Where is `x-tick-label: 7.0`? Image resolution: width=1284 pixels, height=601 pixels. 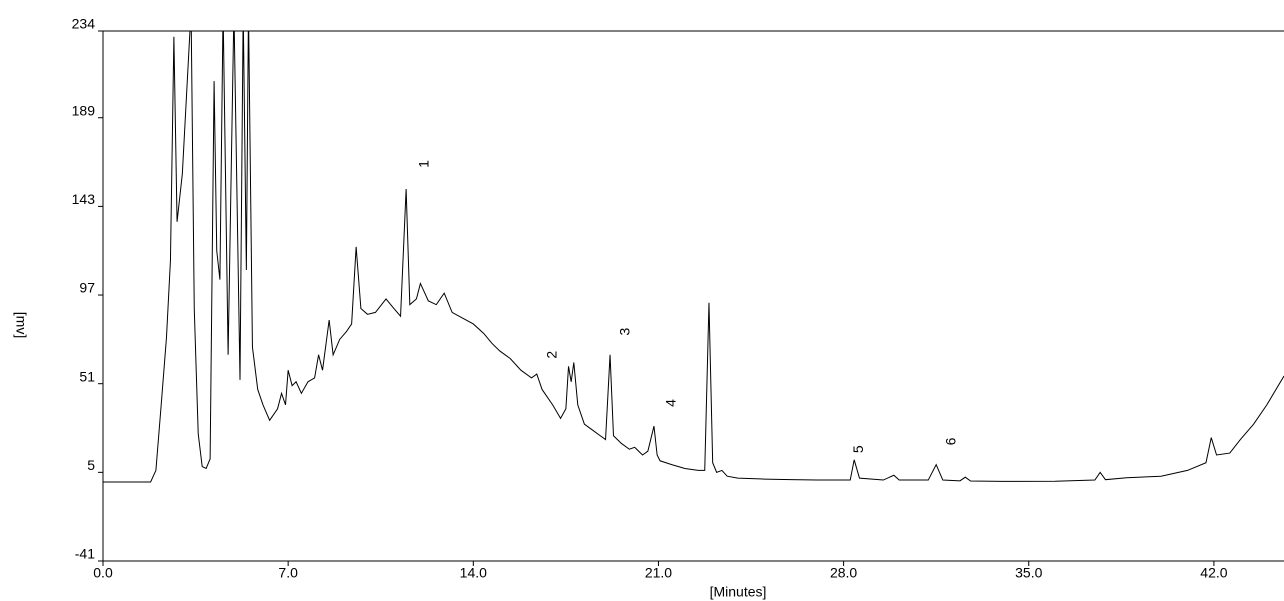
x-tick-label: 7.0 is located at coordinates (288, 573).